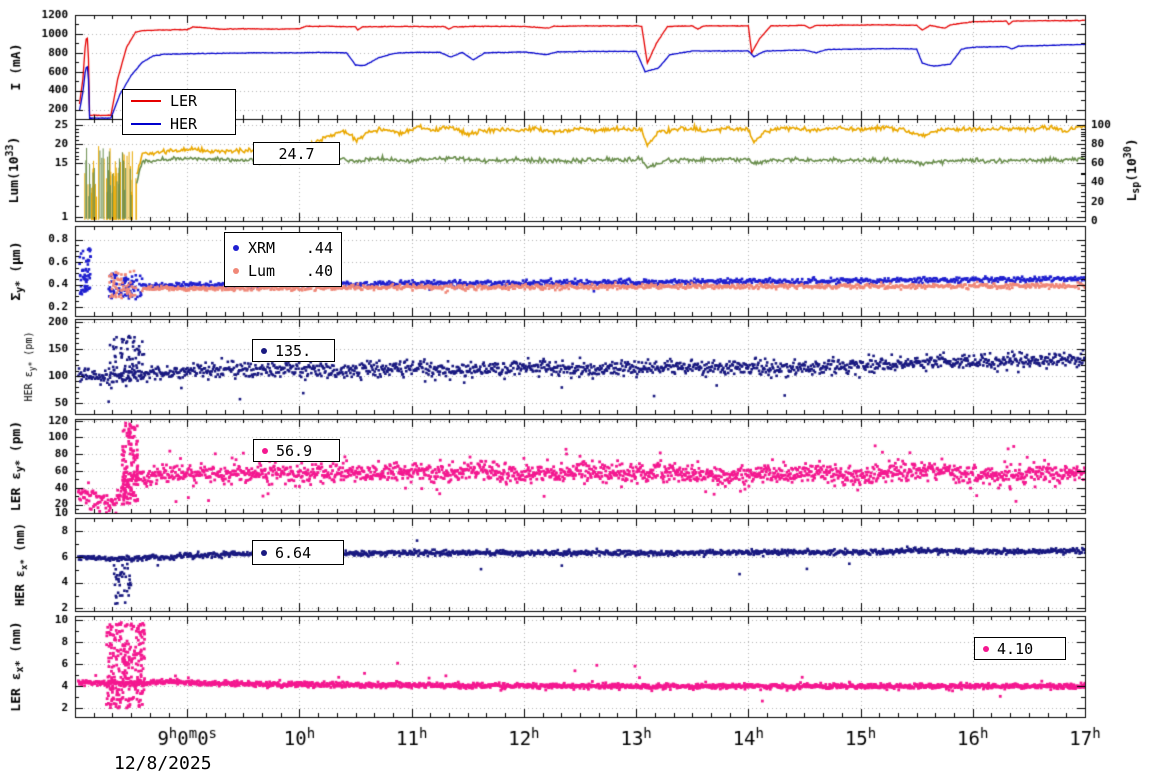 The height and width of the screenshot is (782, 1160). I want to click on xrm-value: .44, so click(319, 248).